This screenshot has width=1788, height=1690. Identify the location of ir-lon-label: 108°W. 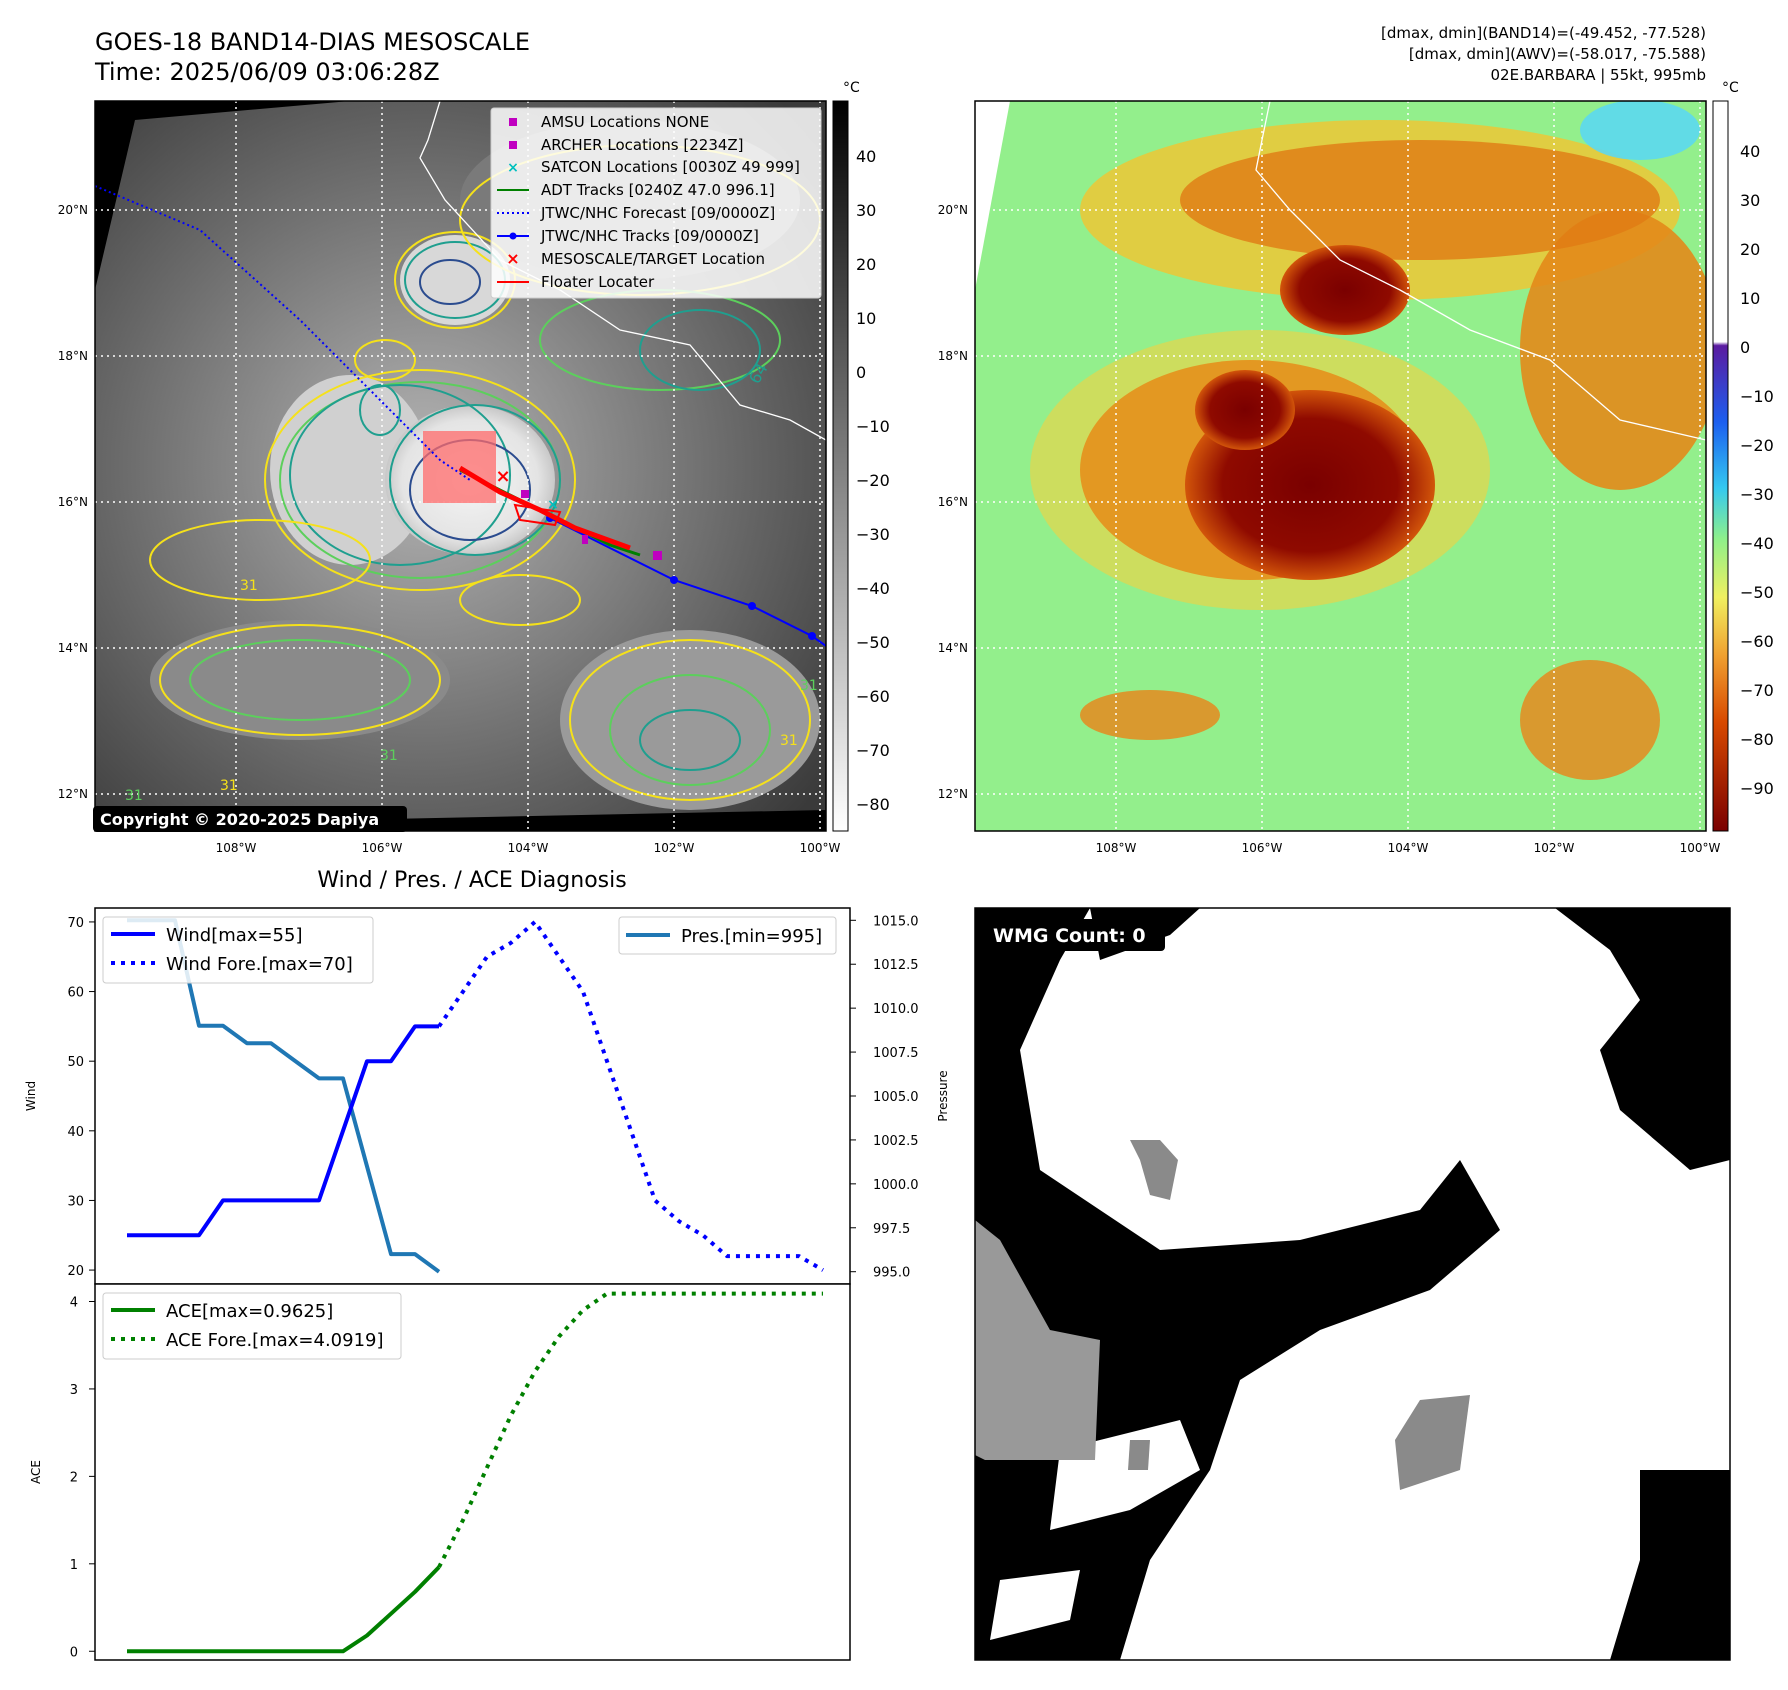
(236, 848).